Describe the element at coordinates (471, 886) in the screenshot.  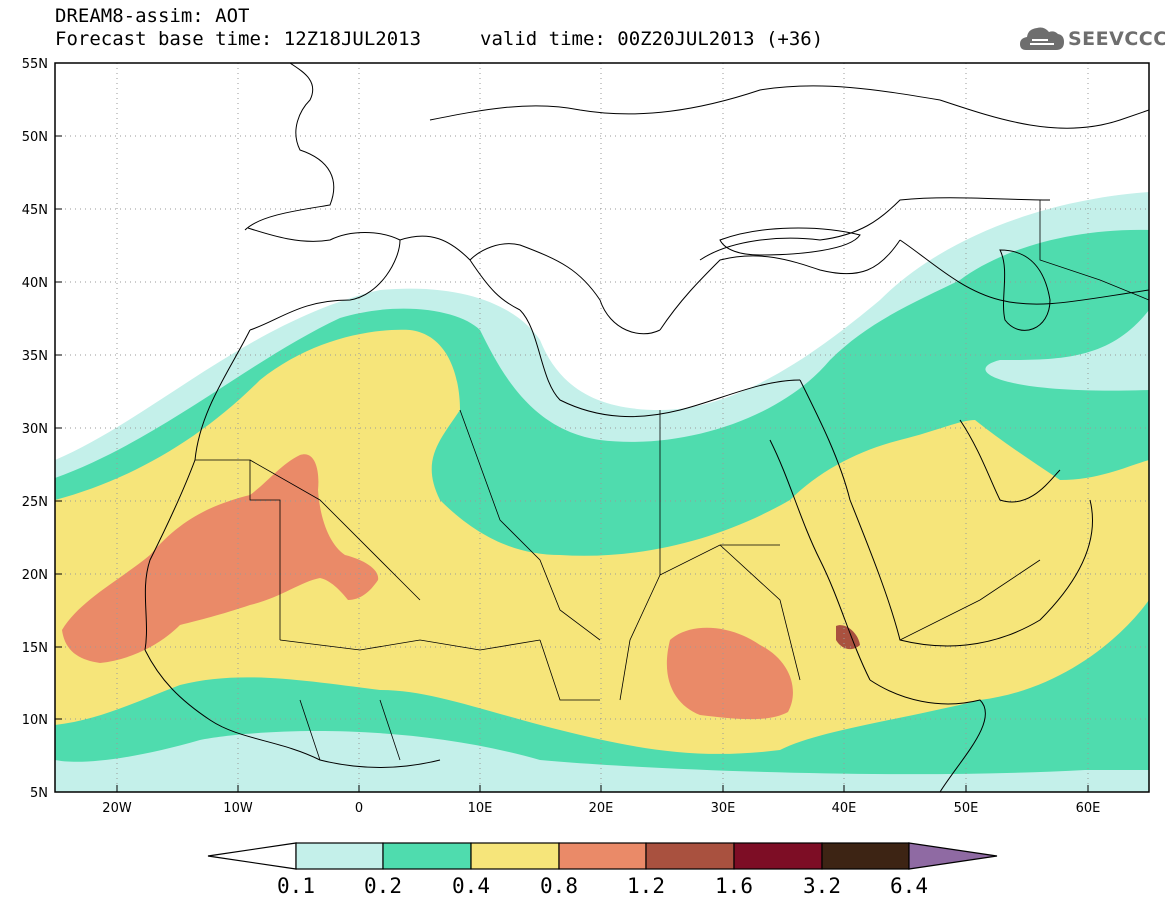
I see `colorbar-label: 0.4` at that location.